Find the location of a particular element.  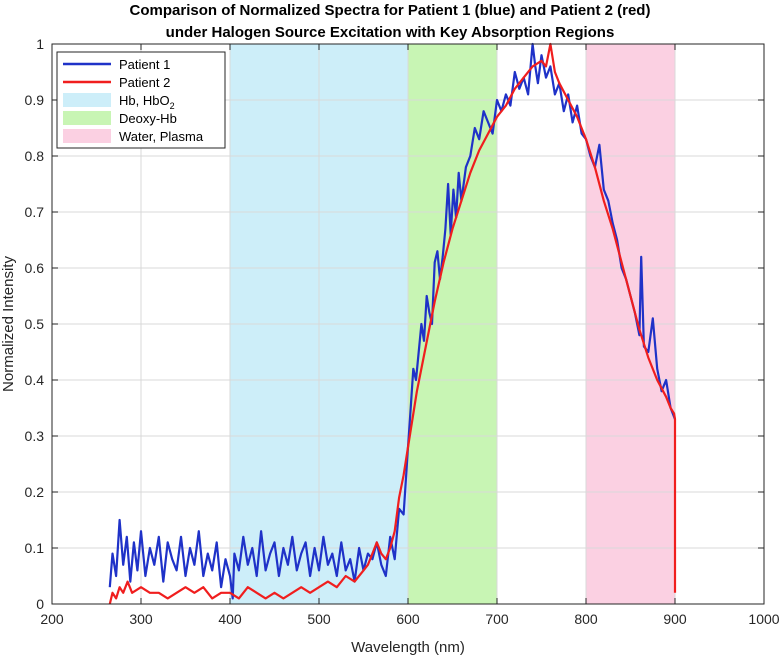

x-tick-label: 200 is located at coordinates (52, 619).